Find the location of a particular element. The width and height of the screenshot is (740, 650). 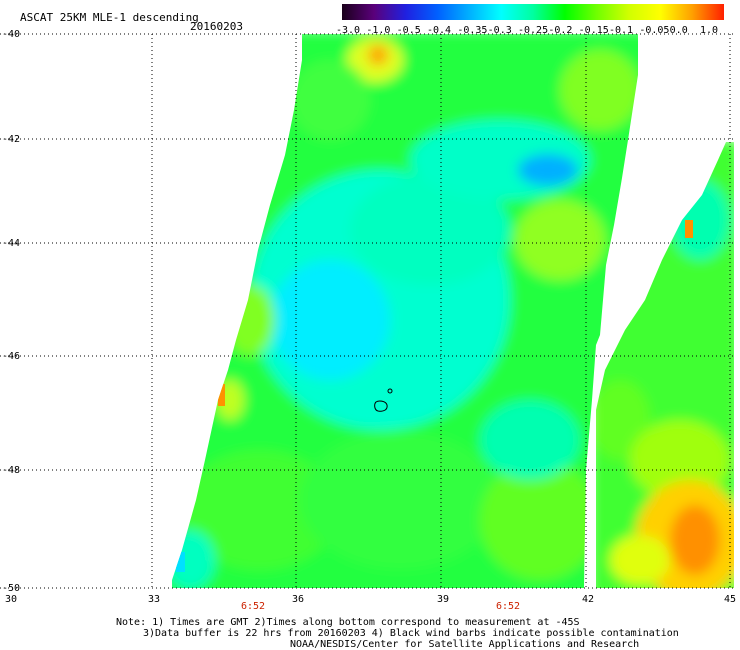

product-title: ASCAT 25KM MLE-1 descending is located at coordinates (109, 17).